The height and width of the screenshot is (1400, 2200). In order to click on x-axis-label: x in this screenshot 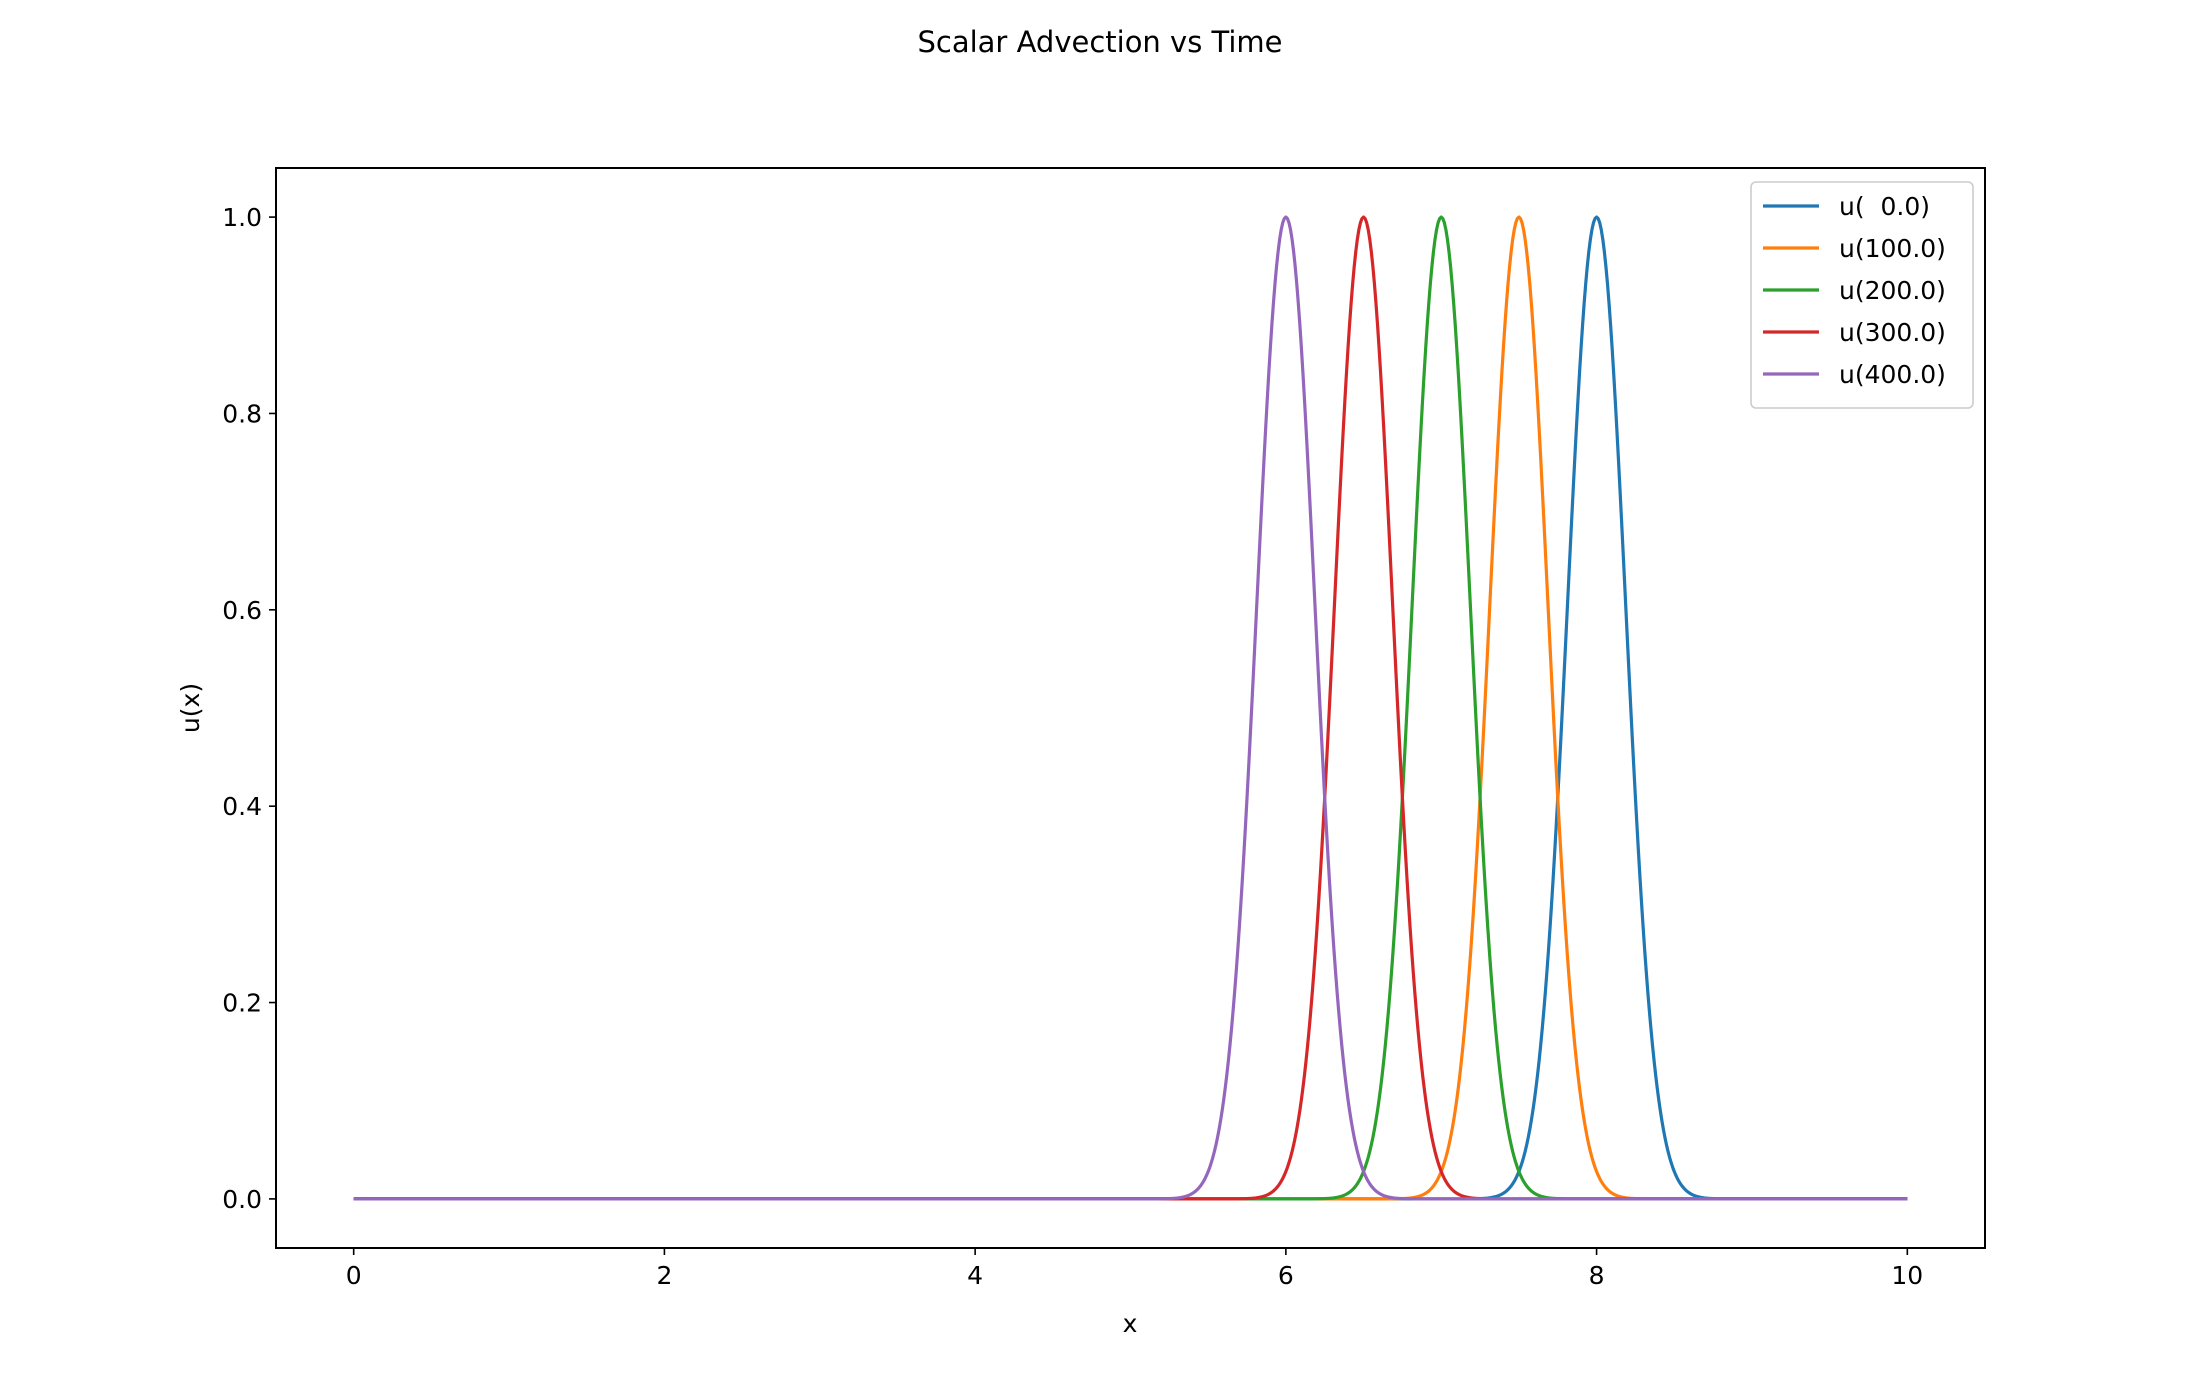, I will do `click(1130, 1323)`.